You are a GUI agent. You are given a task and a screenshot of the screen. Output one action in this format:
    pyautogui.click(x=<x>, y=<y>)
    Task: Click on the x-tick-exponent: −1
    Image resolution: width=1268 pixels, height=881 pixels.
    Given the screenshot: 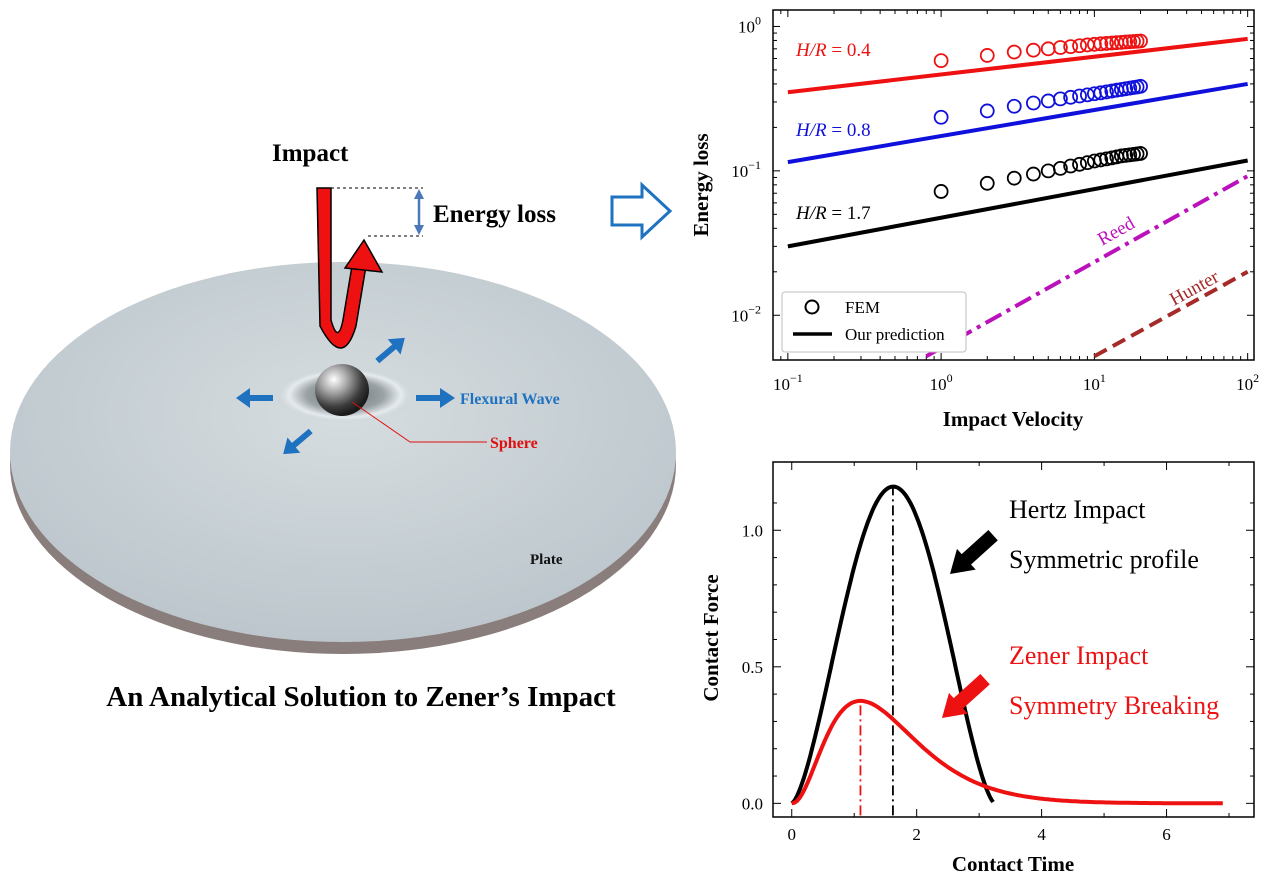 What is the action you would take?
    pyautogui.click(x=796, y=378)
    